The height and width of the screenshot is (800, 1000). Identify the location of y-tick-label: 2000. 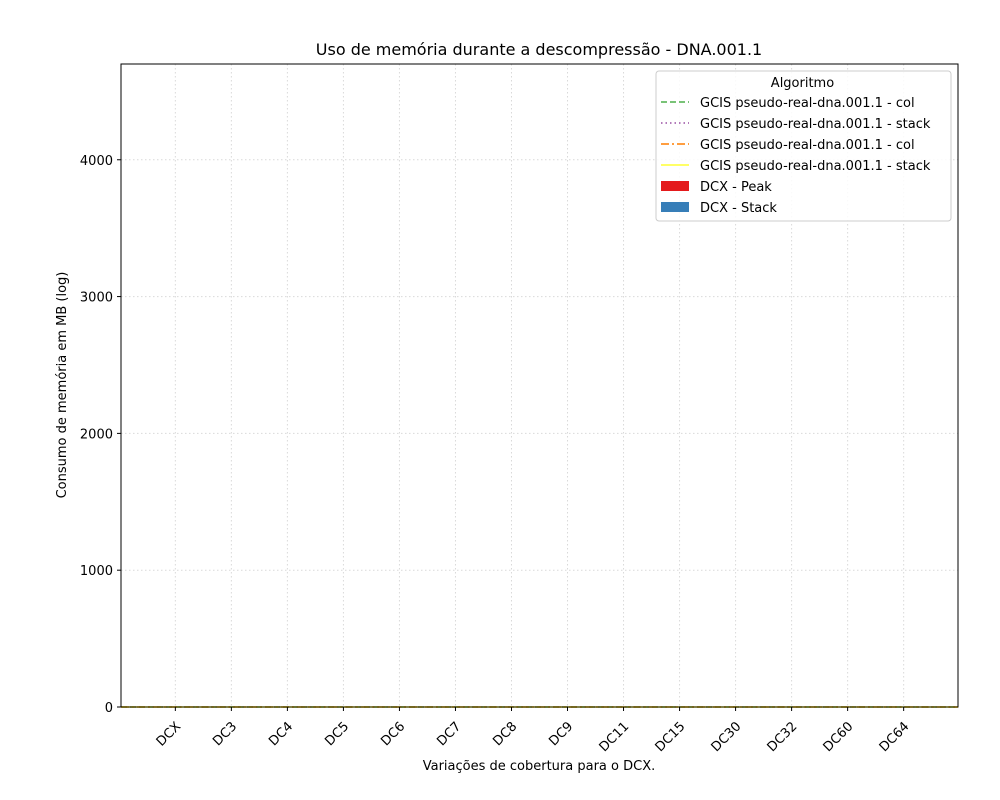
(96, 434).